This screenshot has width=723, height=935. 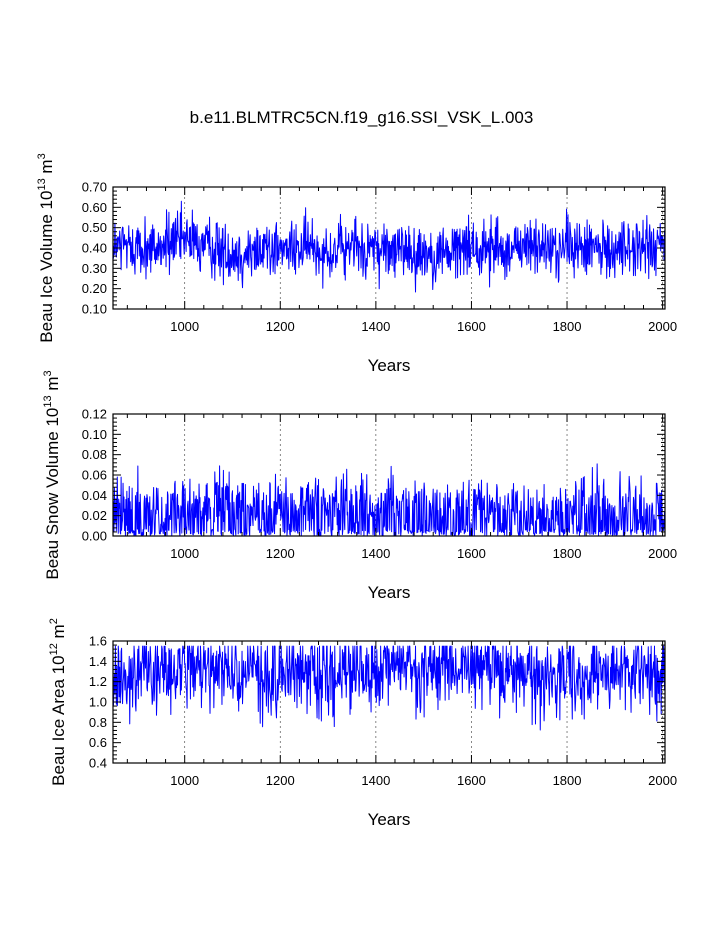 I want to click on ylabel-superscript: 2, so click(x=54, y=621).